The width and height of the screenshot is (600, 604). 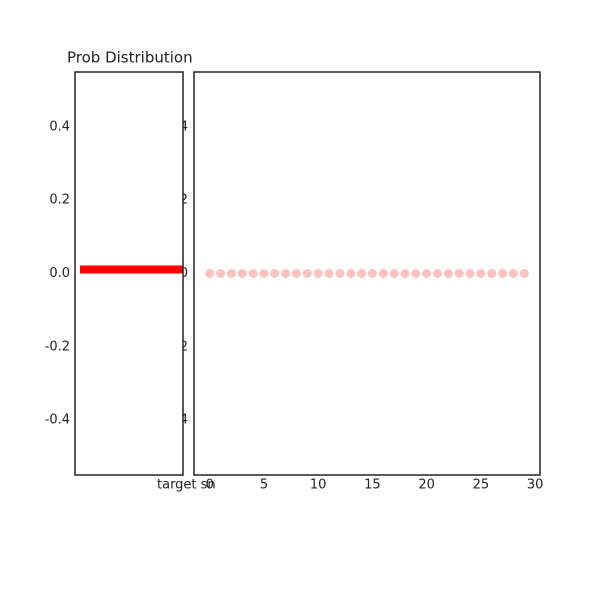 What do you see at coordinates (535, 485) in the screenshot?
I see `x-tick-label: 30` at bounding box center [535, 485].